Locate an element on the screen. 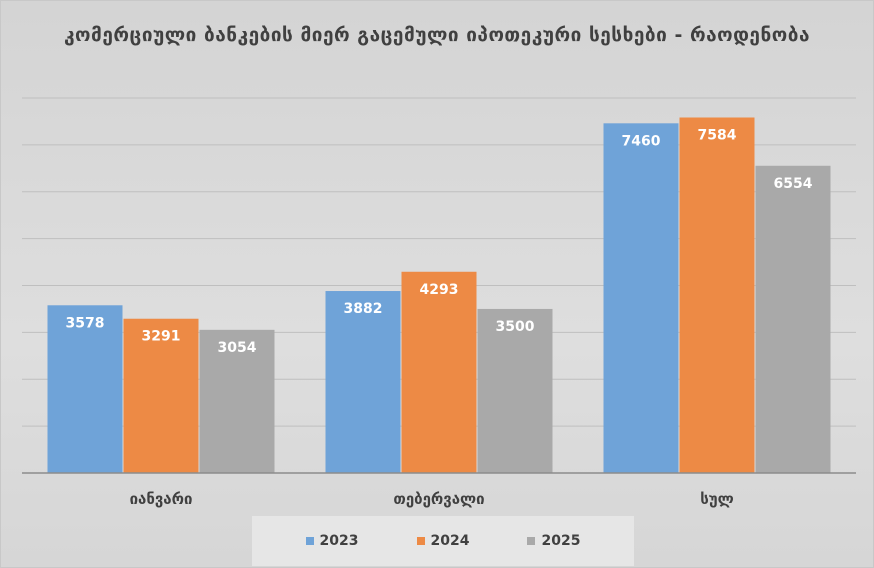 Image resolution: width=874 pixels, height=568 pixels. x-tick-label: იანვარი is located at coordinates (161, 499).